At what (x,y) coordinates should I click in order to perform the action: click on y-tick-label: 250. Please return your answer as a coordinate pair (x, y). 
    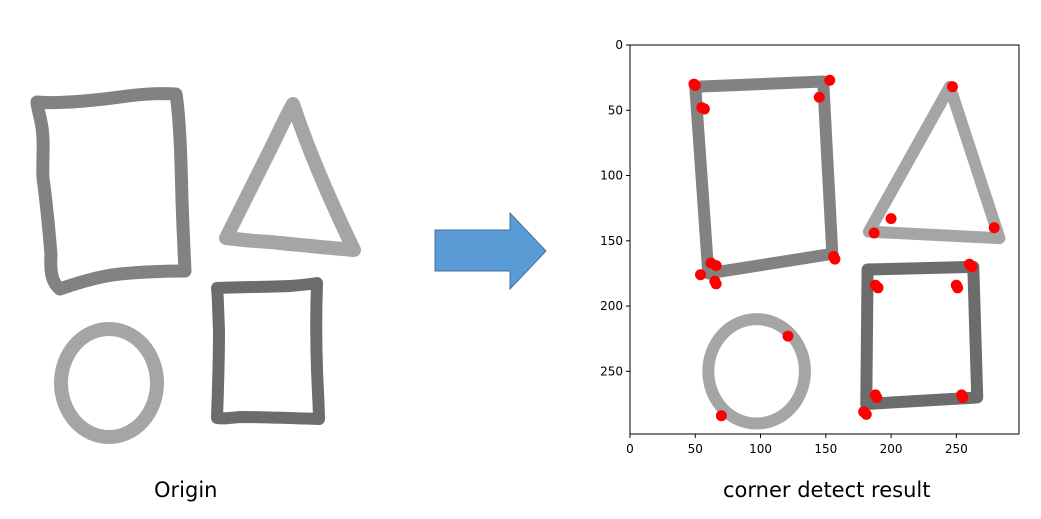
    Looking at the image, I should click on (611, 371).